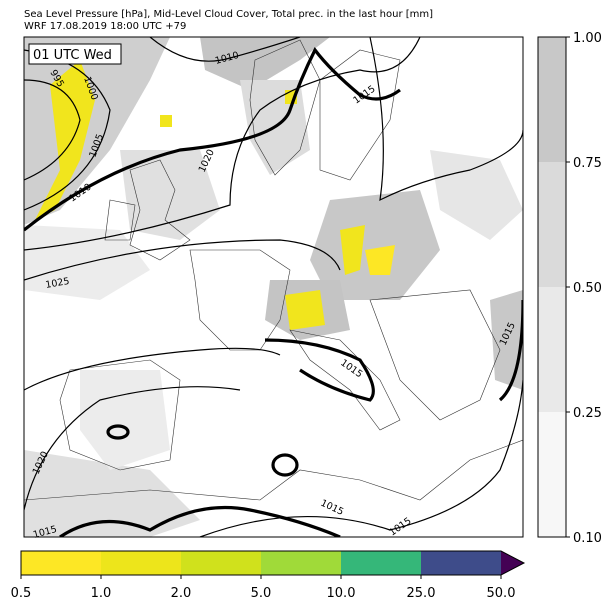 This screenshot has width=613, height=610. What do you see at coordinates (261, 593) in the screenshot?
I see `tick-label: 5.0` at bounding box center [261, 593].